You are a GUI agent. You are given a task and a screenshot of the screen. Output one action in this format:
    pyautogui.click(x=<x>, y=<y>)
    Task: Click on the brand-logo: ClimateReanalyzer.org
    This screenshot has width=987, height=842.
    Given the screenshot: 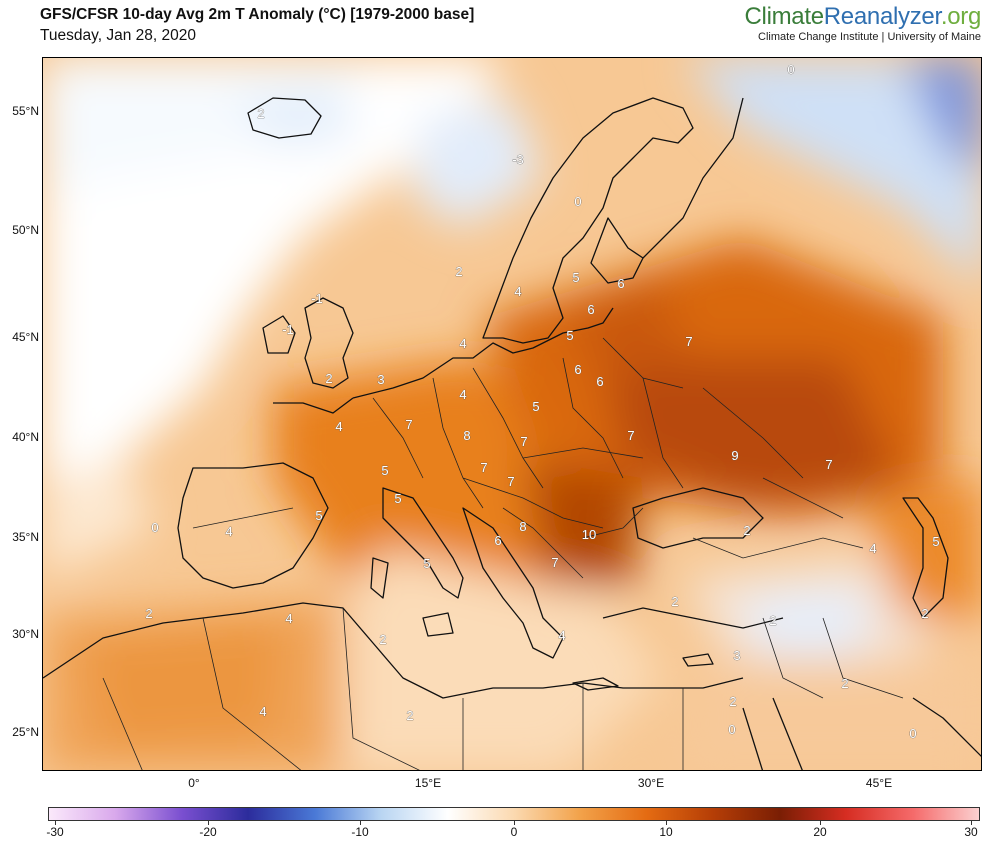 What is the action you would take?
    pyautogui.click(x=863, y=17)
    